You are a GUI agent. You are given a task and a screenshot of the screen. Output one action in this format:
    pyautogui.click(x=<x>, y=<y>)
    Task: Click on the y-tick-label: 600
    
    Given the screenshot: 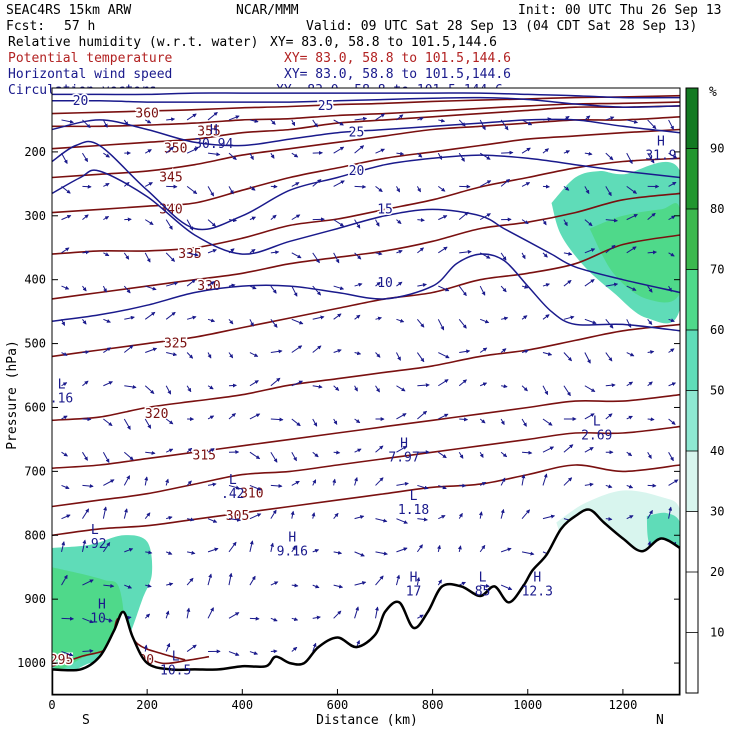 What is the action you would take?
    pyautogui.click(x=35, y=407)
    